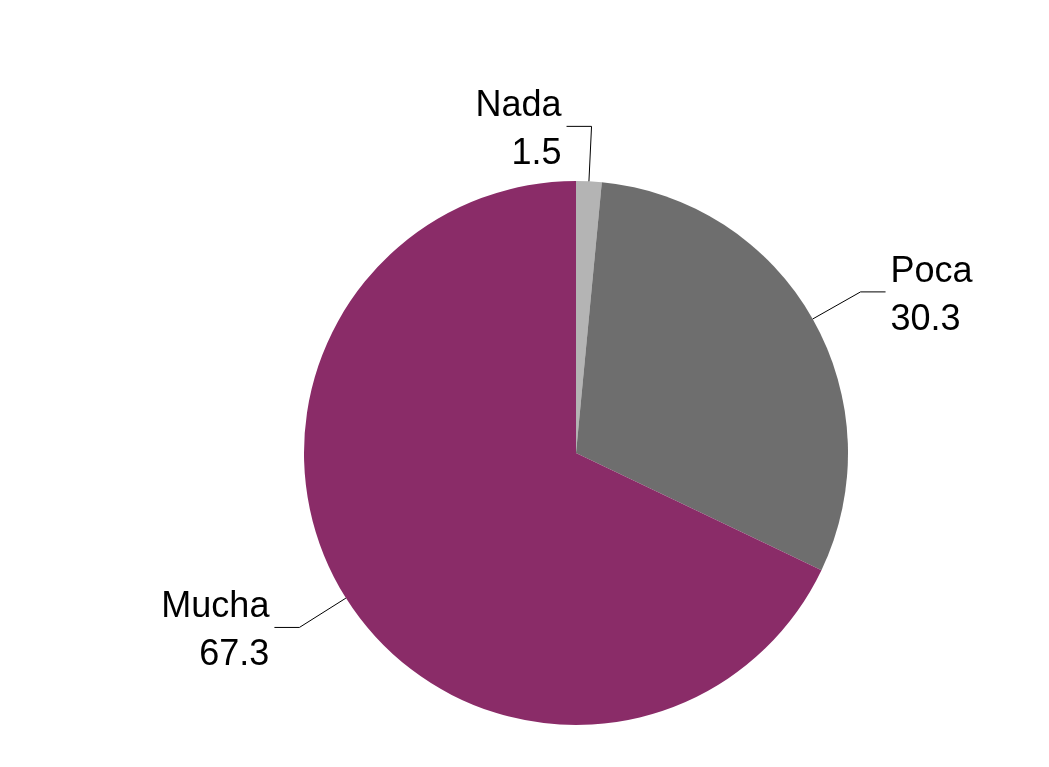  Describe the element at coordinates (925, 317) in the screenshot. I see `data-label: 30.3` at that location.